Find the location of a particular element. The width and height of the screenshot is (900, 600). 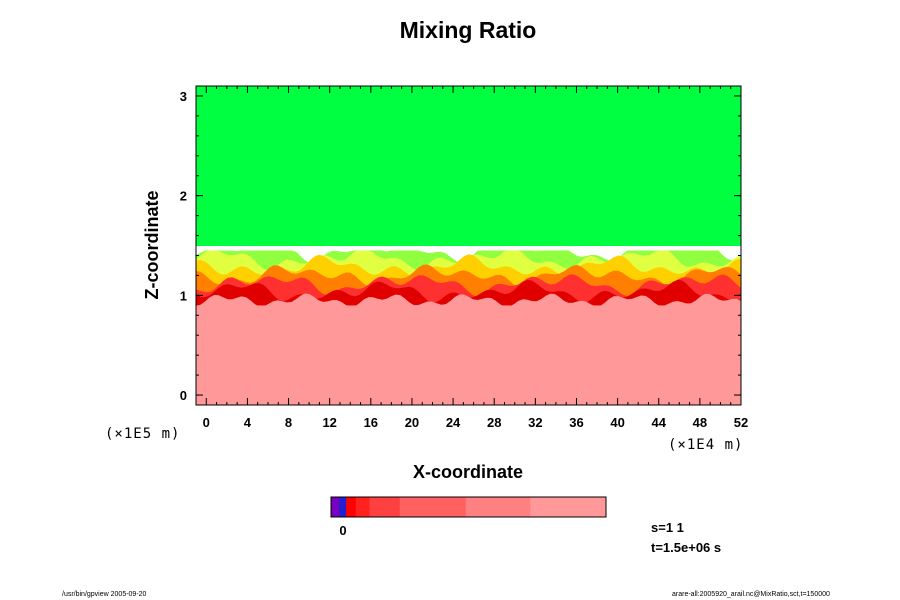

colorbar is located at coordinates (468, 507).